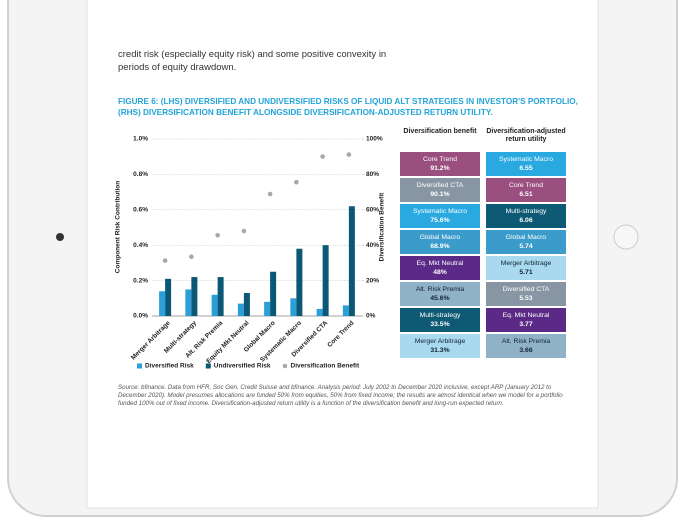 The image size is (685, 522). What do you see at coordinates (526, 346) in the screenshot?
I see `table-cell: Alt. Risk Premia 3.66` at bounding box center [526, 346].